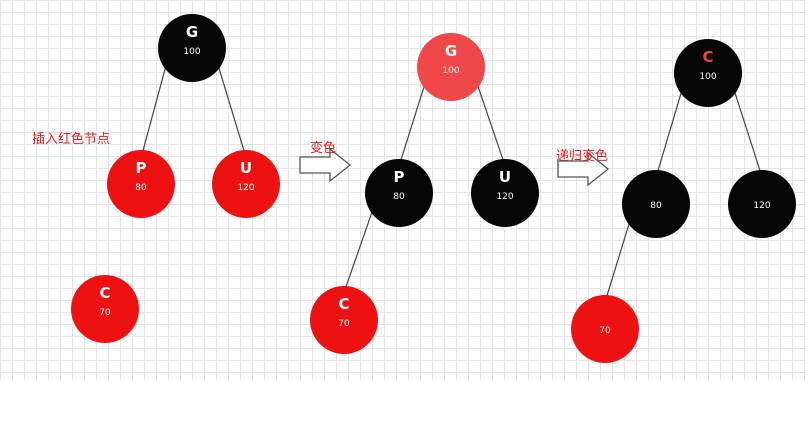  I want to click on tree-node: C 100, so click(708, 73).